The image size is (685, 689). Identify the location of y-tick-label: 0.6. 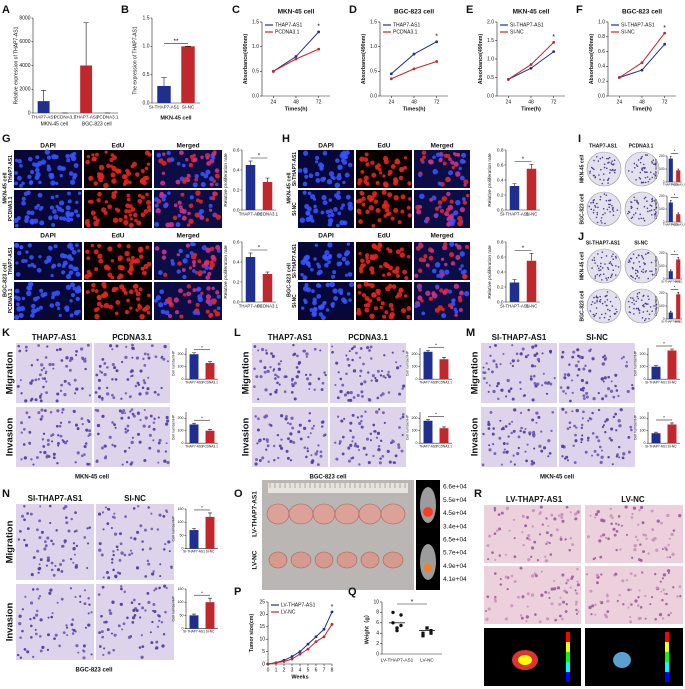
(236, 242).